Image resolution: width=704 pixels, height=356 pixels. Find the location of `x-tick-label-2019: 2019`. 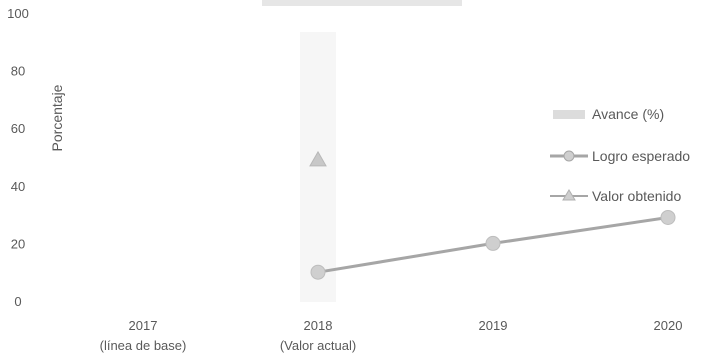

x-tick-label-2019: 2019 is located at coordinates (493, 325).